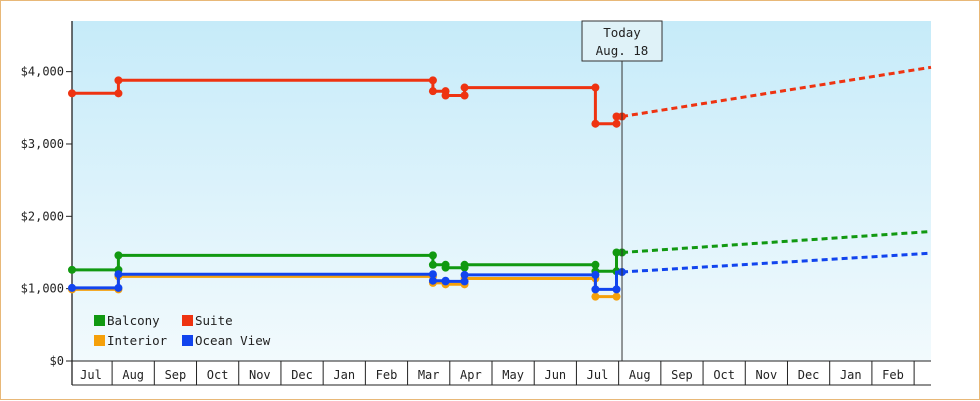 This screenshot has width=980, height=401. Describe the element at coordinates (622, 32) in the screenshot. I see `today-label: Today` at that location.